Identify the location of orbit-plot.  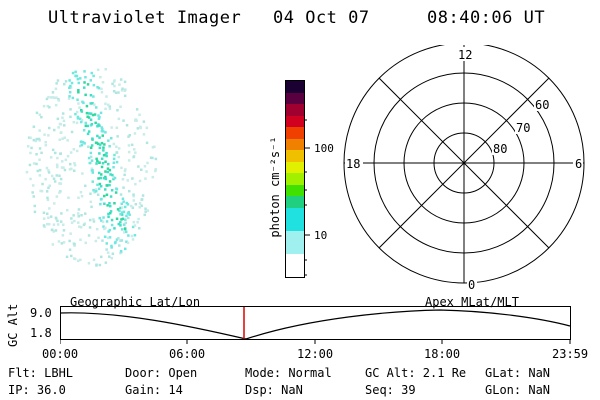
(315, 325).